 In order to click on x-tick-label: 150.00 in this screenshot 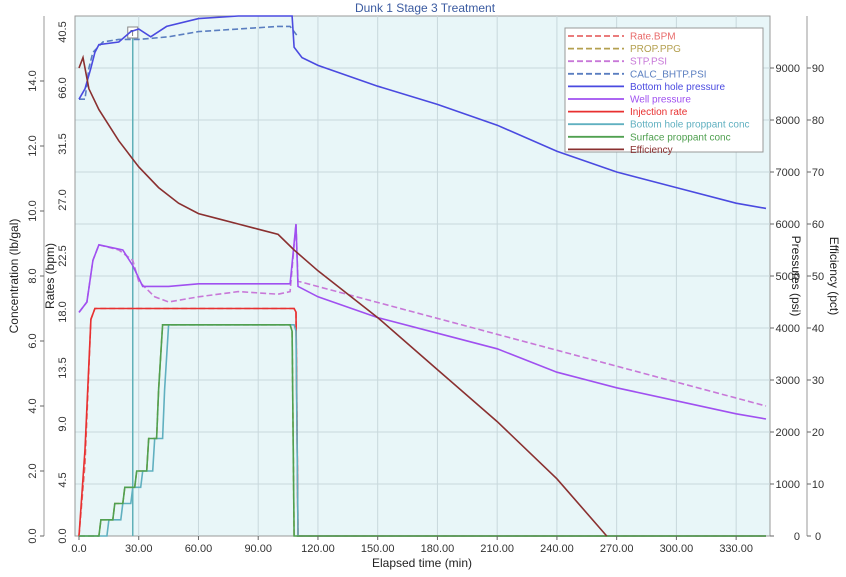, I will do `click(378, 549)`.